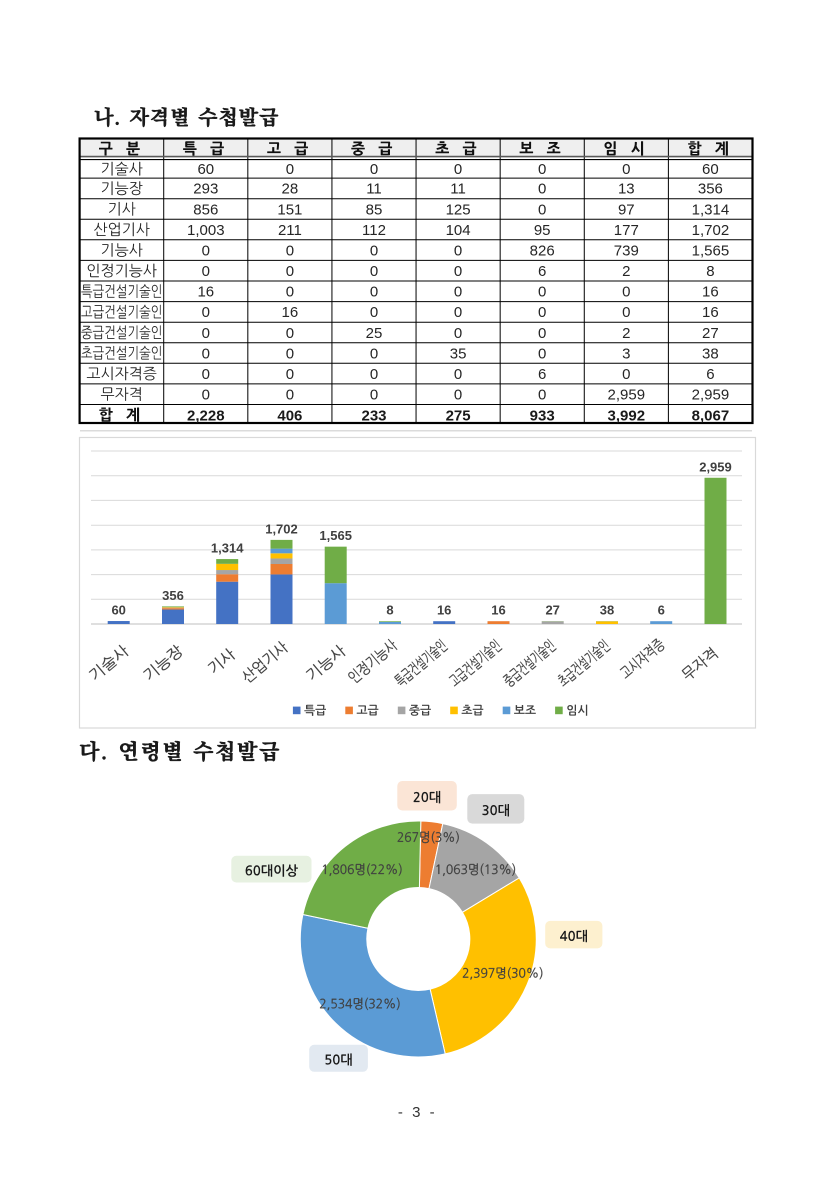 Image resolution: width=835 pixels, height=1181 pixels. I want to click on svg-text: 177, so click(626, 230).